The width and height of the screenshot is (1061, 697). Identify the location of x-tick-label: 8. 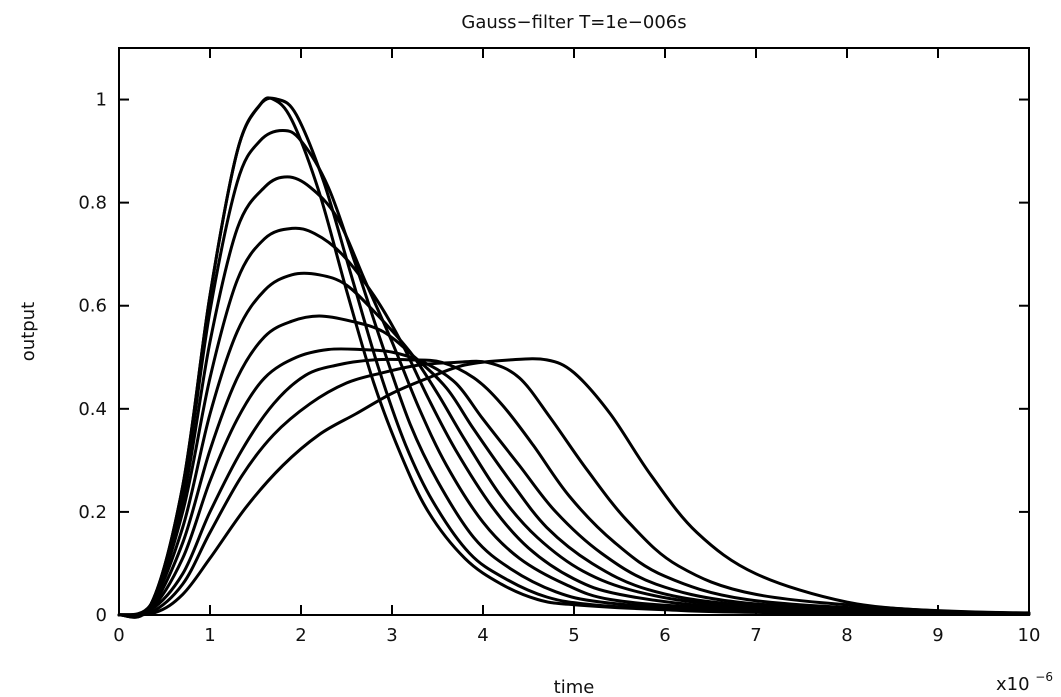
(846, 635).